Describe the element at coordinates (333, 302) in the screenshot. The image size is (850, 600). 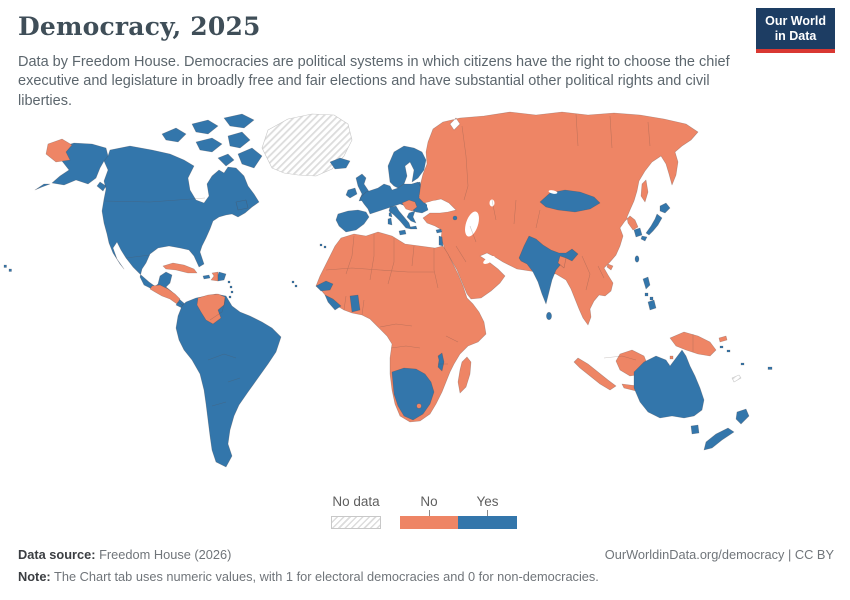
I see `map-region-sierra-leone-liberia` at that location.